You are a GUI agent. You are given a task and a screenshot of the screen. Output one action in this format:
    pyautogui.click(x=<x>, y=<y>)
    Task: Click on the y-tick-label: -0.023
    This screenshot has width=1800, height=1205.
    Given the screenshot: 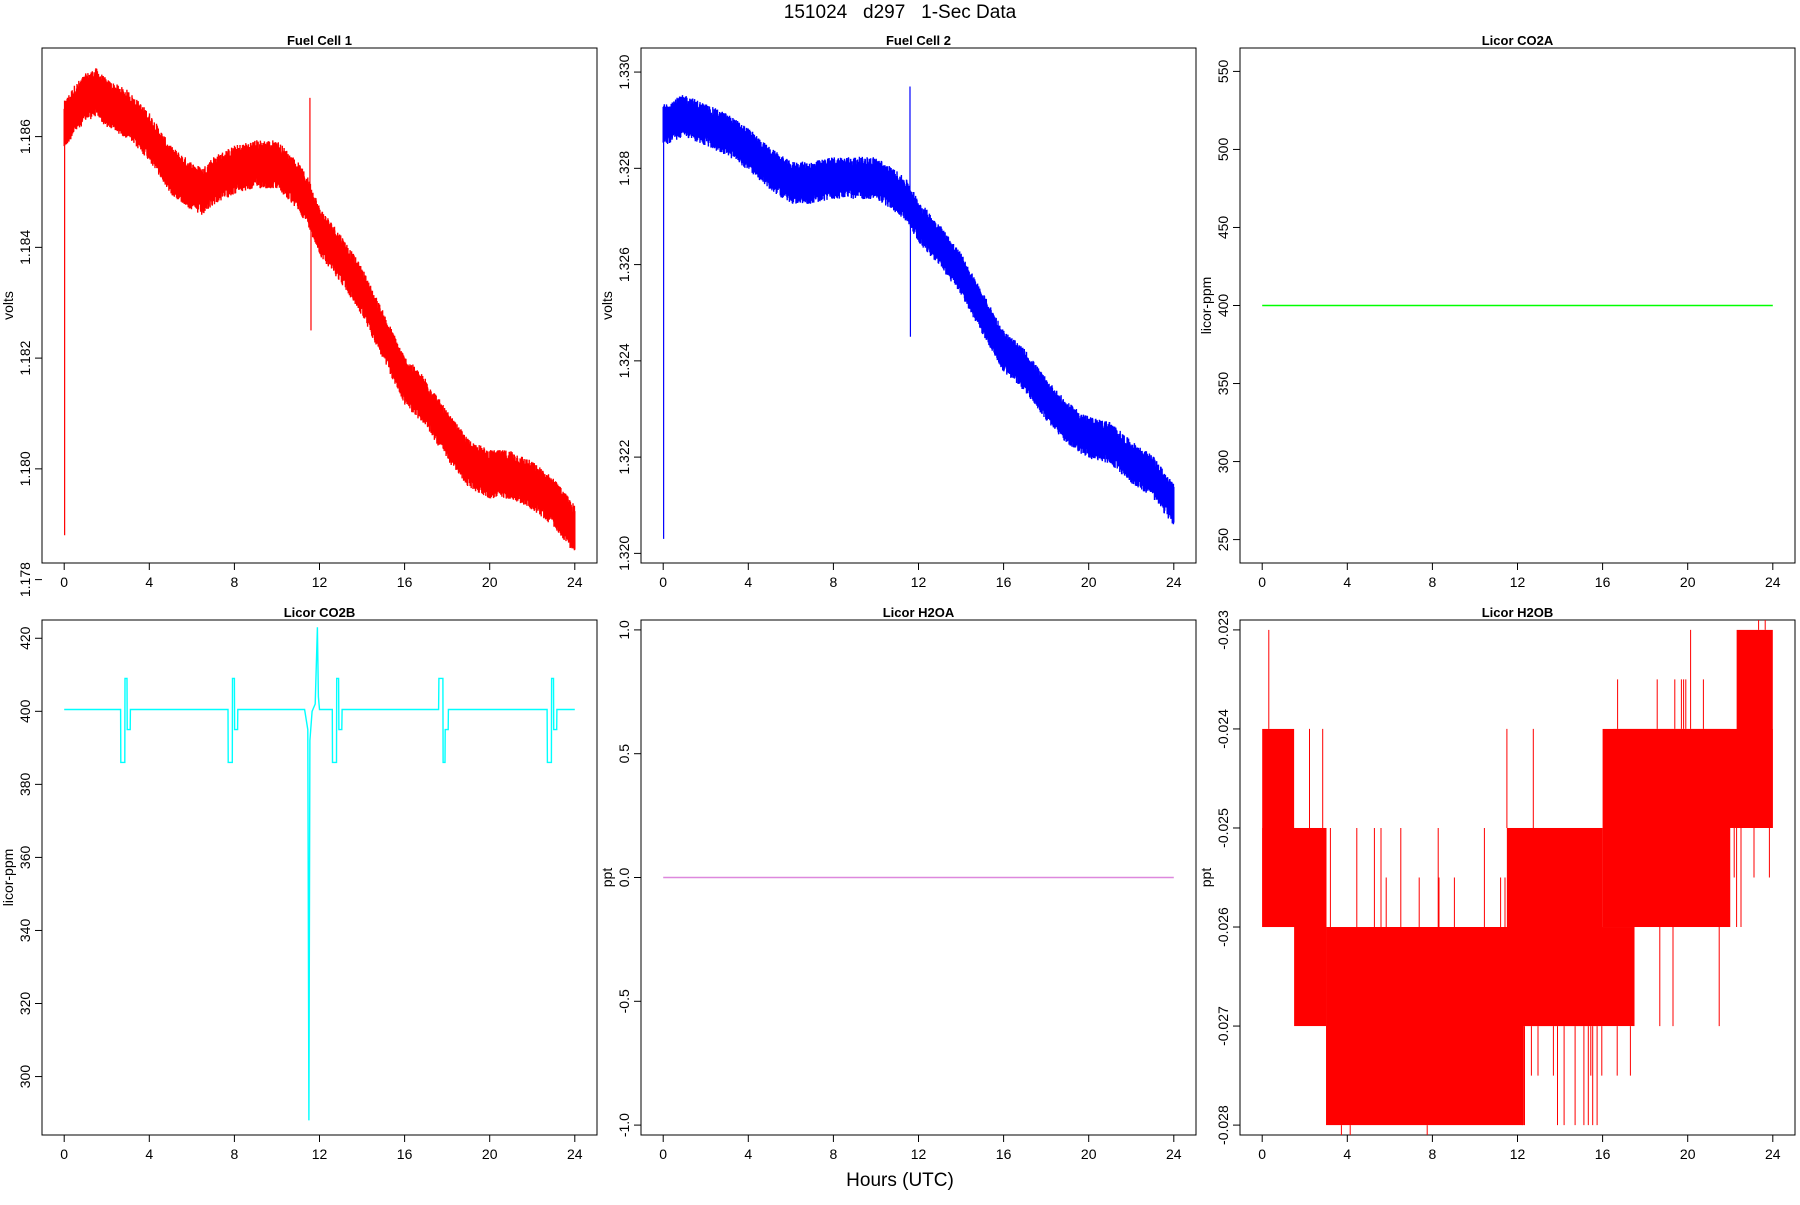 What is the action you would take?
    pyautogui.click(x=1223, y=630)
    